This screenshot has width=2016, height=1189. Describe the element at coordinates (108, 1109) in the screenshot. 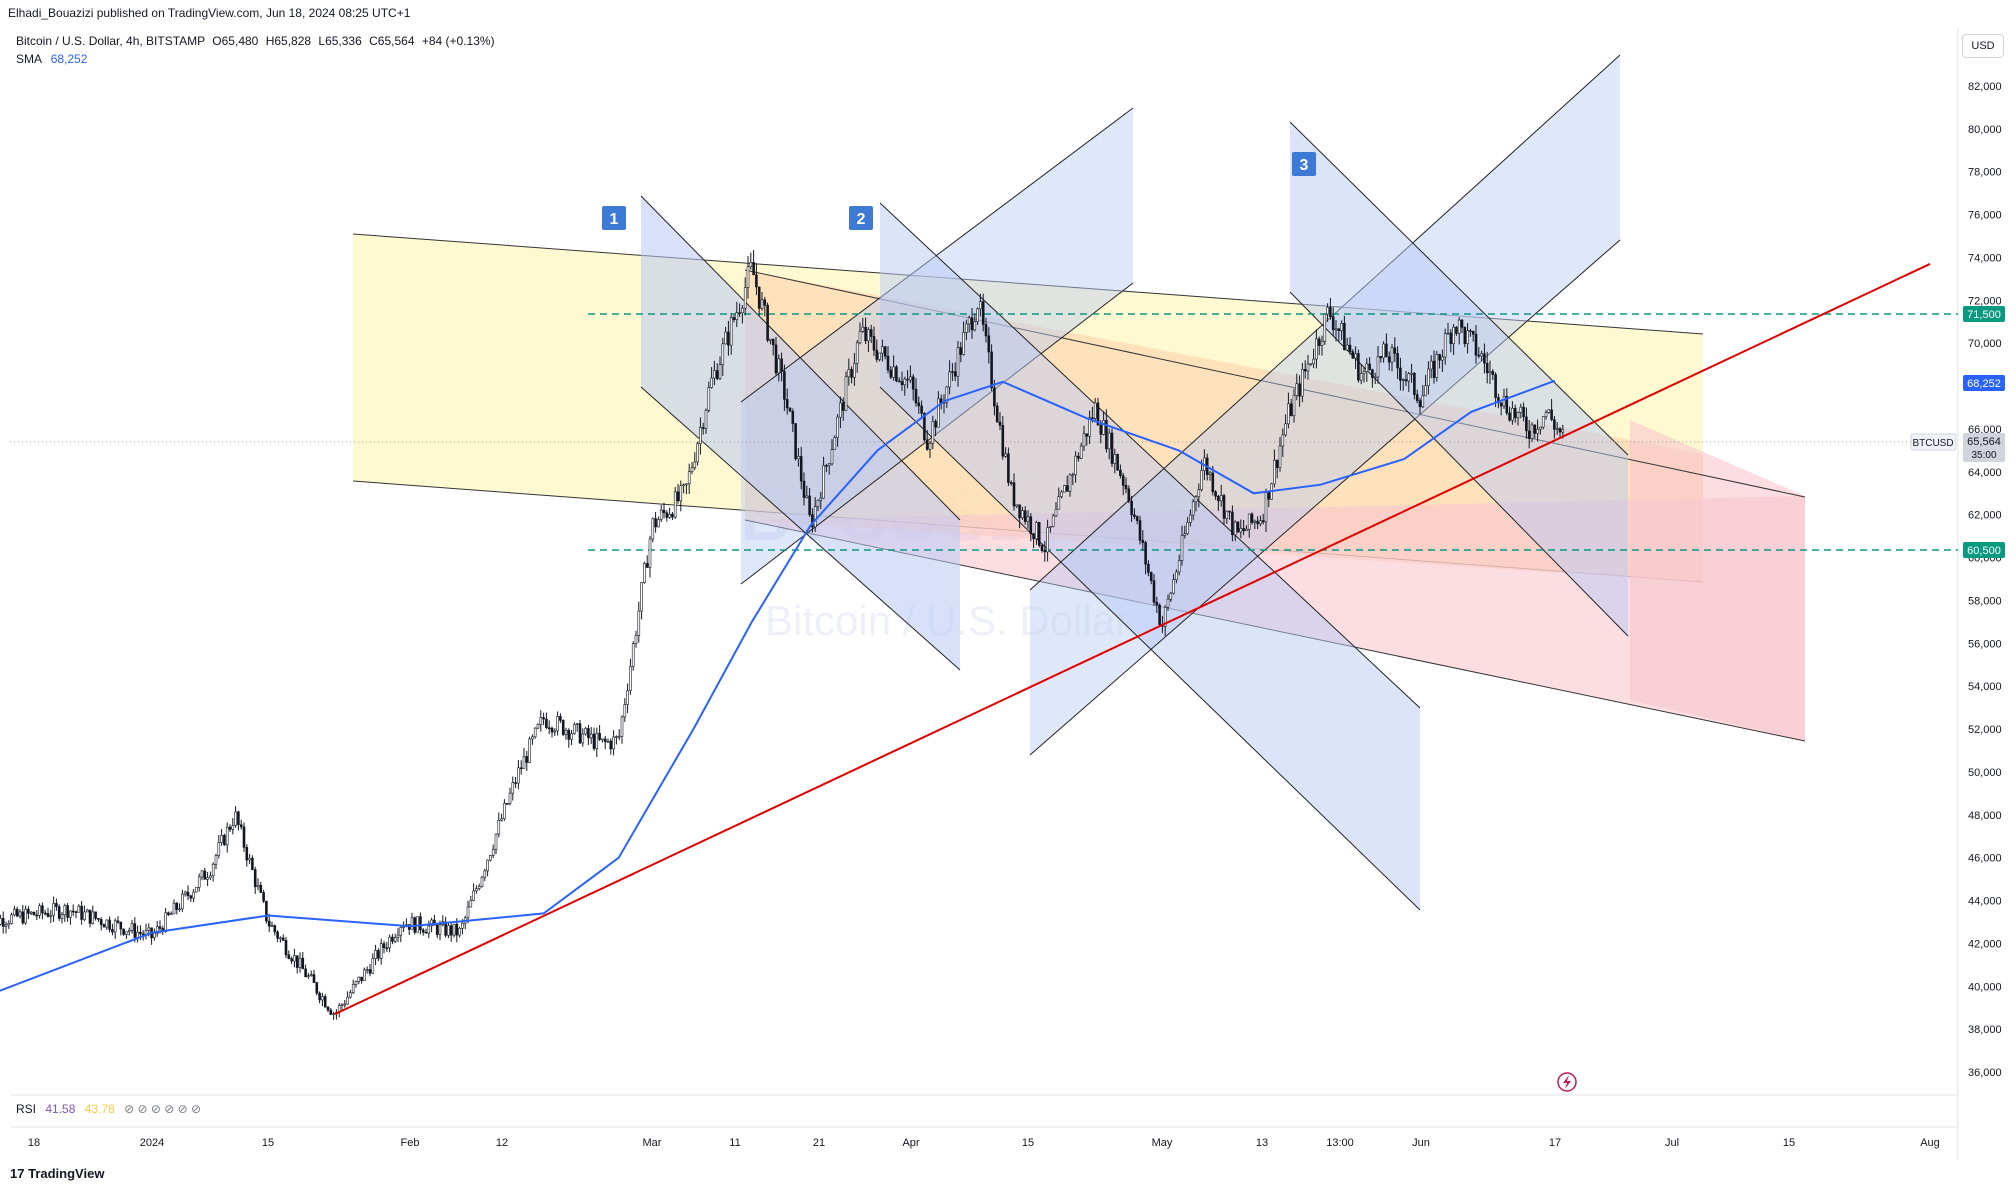

I see `rsi-legend: RSI 41.58 43.78 ⊘ ⊘ ⊘ ⊘ ⊘ ⊘` at that location.